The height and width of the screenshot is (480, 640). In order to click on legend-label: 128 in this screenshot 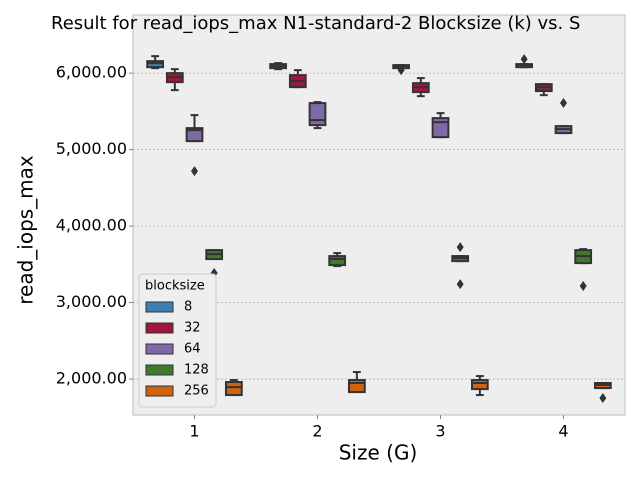, I will do `click(196, 370)`.